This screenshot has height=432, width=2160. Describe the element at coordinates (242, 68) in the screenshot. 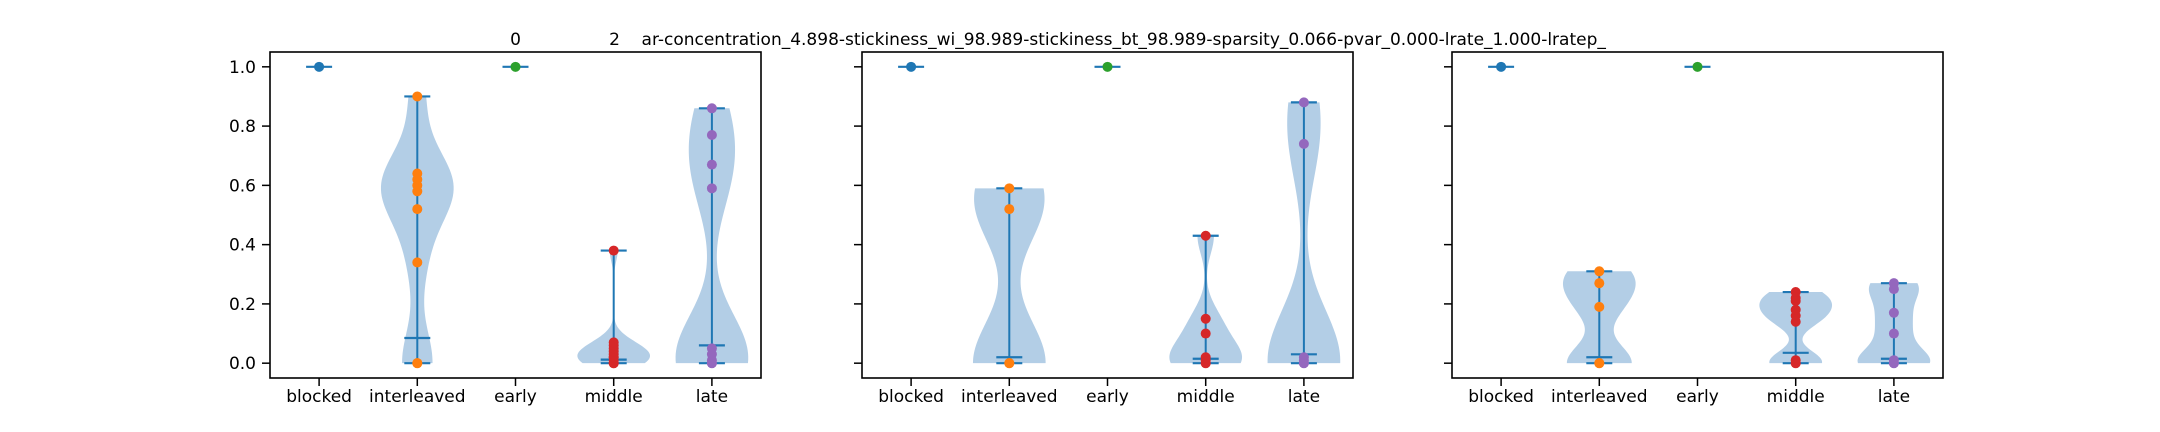

I see `y-tick-label: 1.0` at that location.